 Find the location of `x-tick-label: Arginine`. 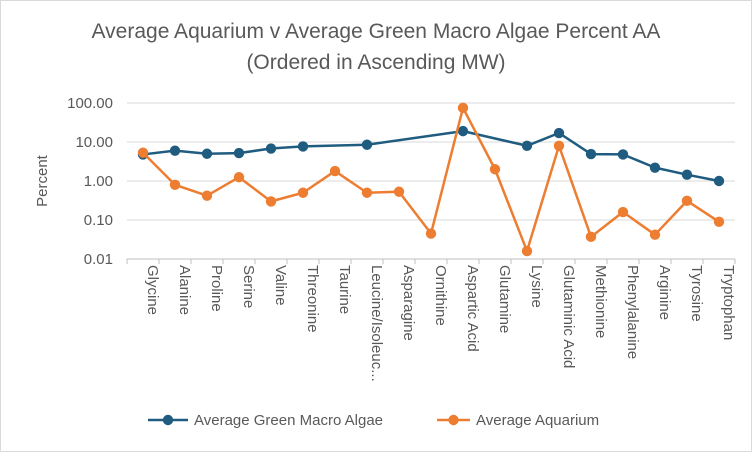

x-tick-label: Arginine is located at coordinates (664, 292).